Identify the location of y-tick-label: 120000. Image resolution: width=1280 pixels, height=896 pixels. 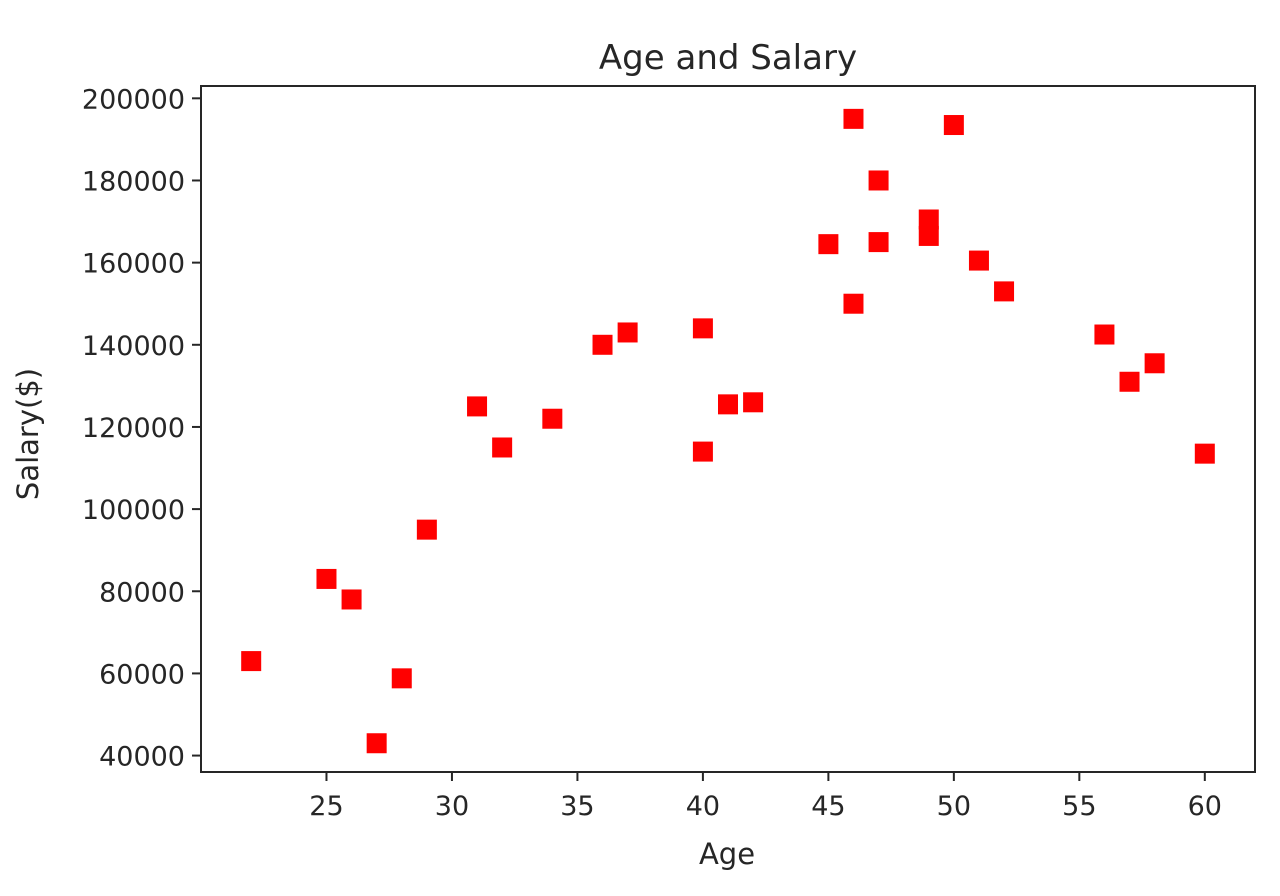
(133, 428).